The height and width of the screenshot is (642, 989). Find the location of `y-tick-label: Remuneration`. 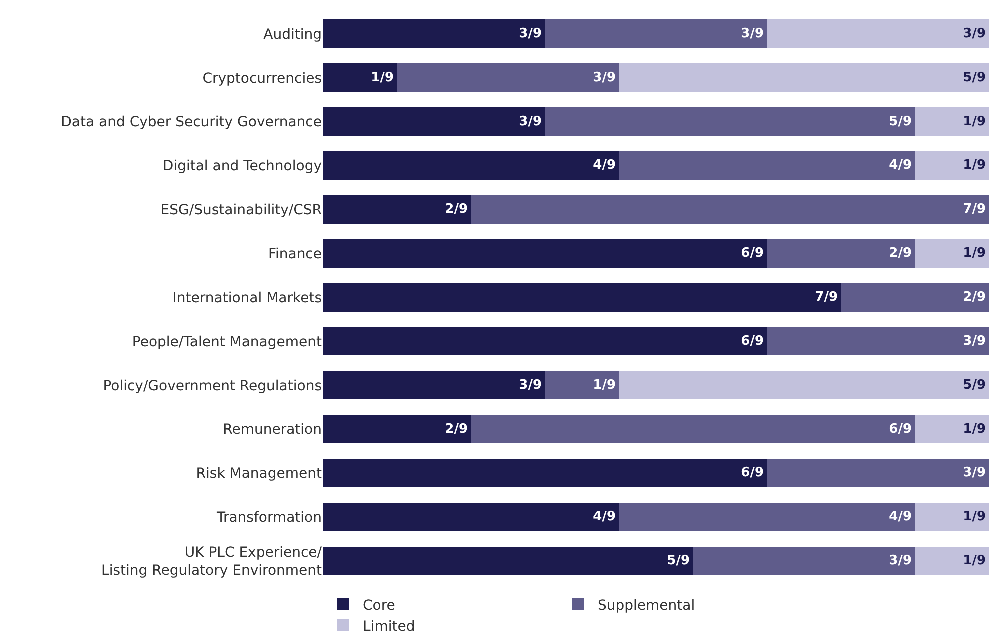

y-tick-label: Remuneration is located at coordinates (272, 430).